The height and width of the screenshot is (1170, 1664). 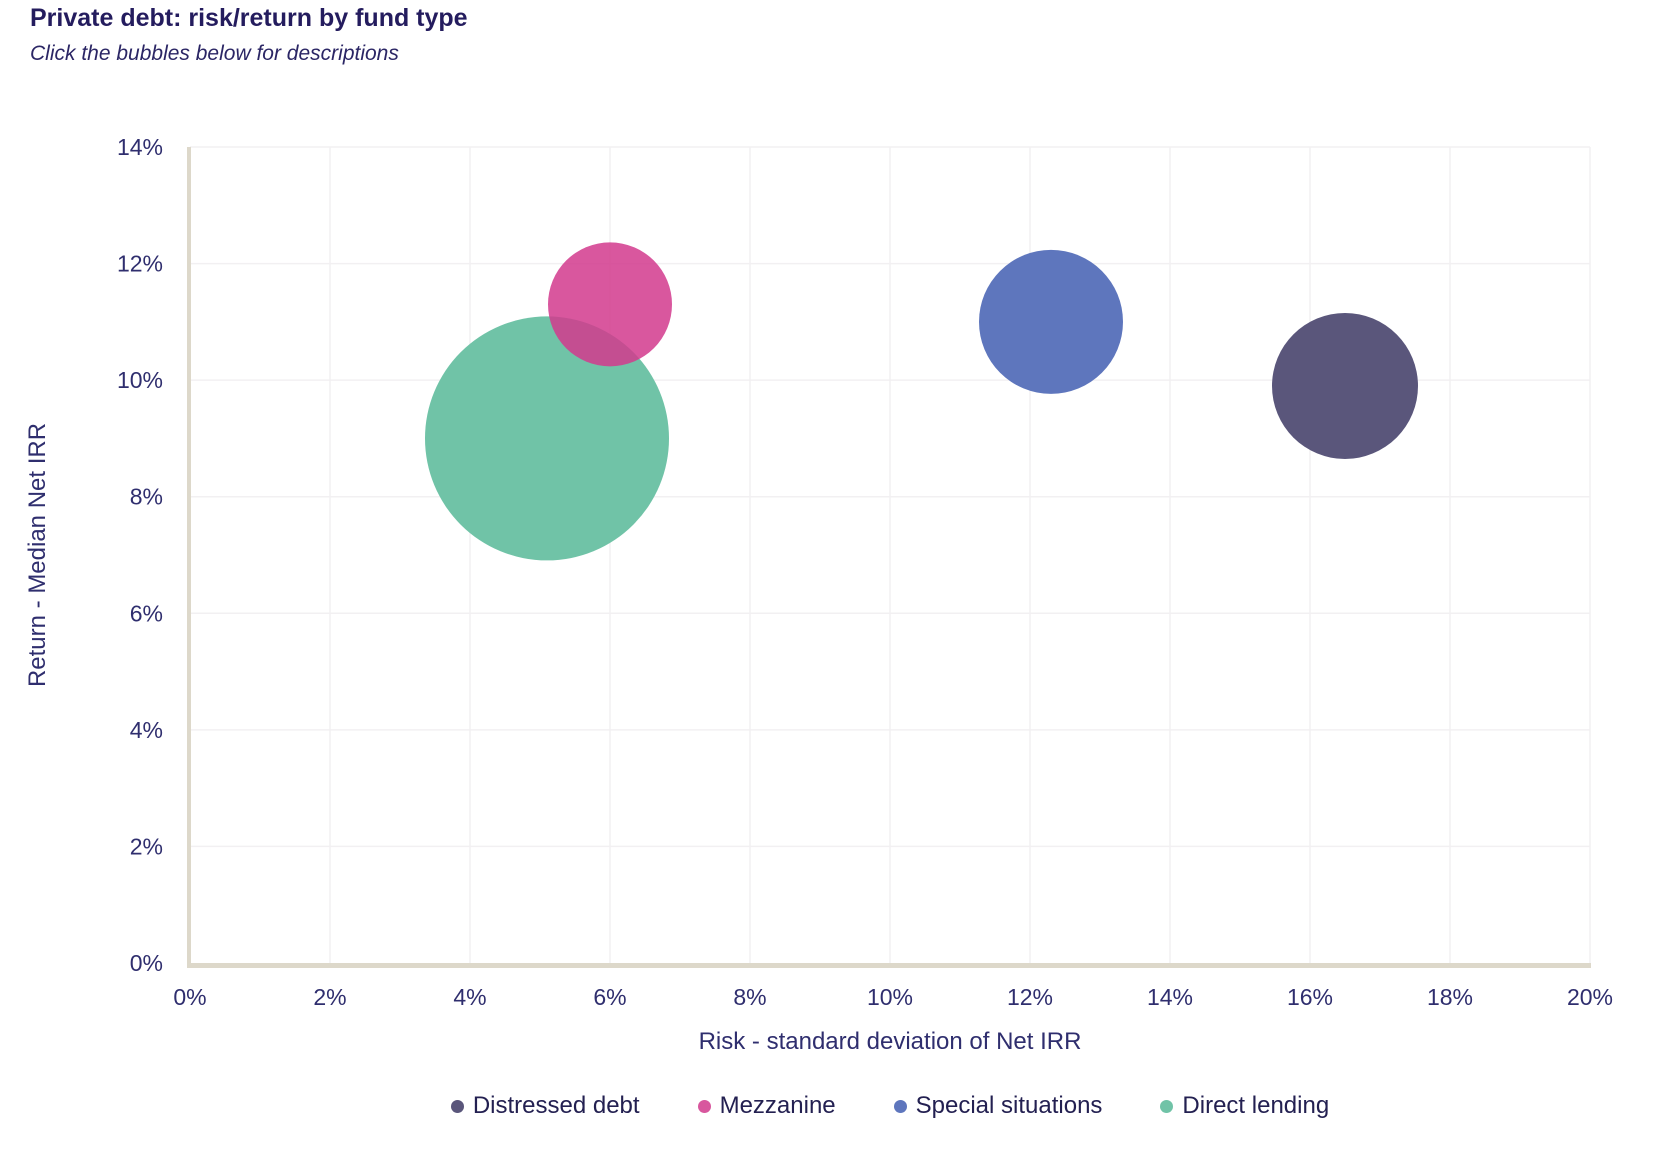 I want to click on legend-label: Special situations, so click(x=1009, y=1105).